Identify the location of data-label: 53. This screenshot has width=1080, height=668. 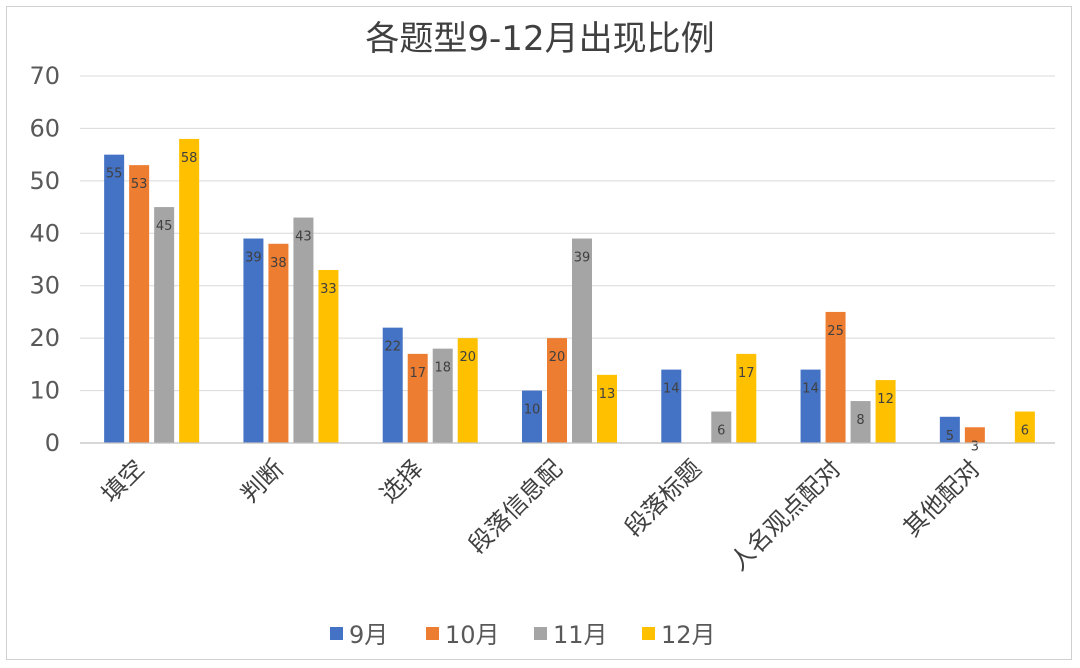
(139, 184).